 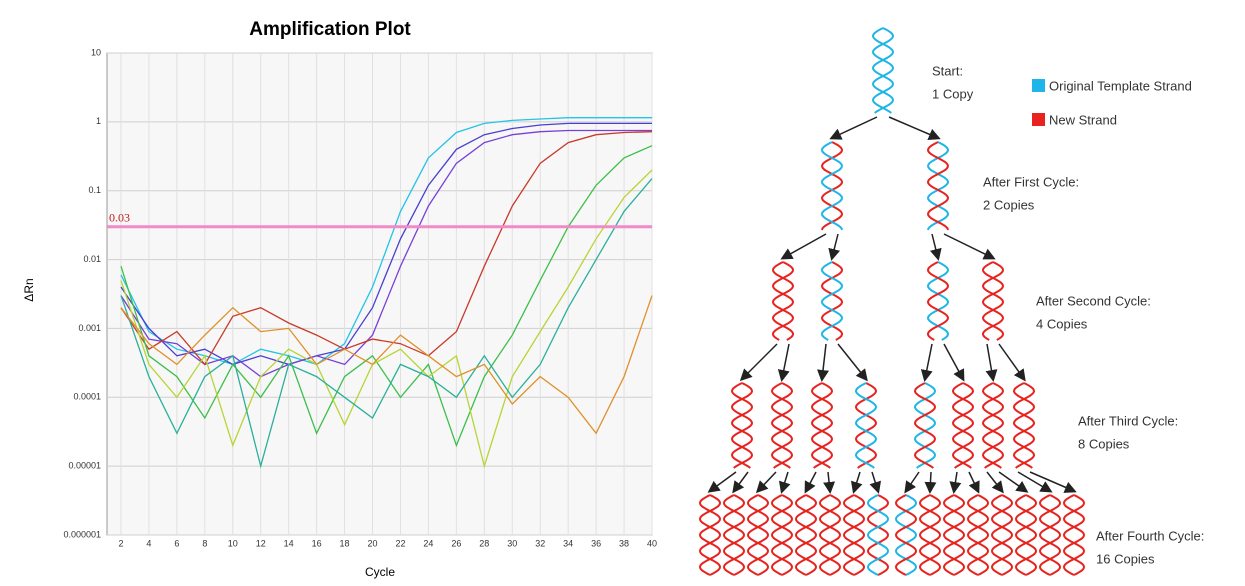 What do you see at coordinates (386, 365) in the screenshot?
I see `amplification-curve` at bounding box center [386, 365].